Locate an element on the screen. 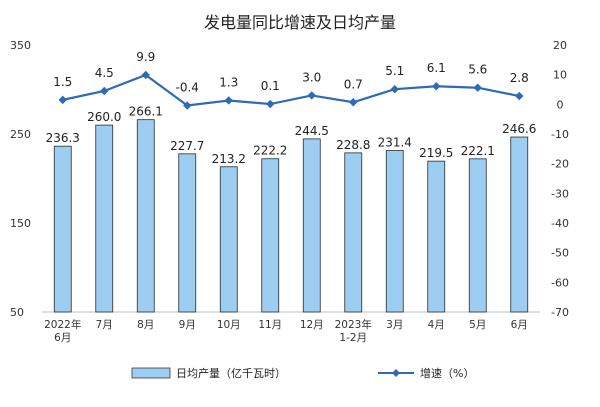 The width and height of the screenshot is (600, 407). line-value-label: 2.8 is located at coordinates (519, 78).